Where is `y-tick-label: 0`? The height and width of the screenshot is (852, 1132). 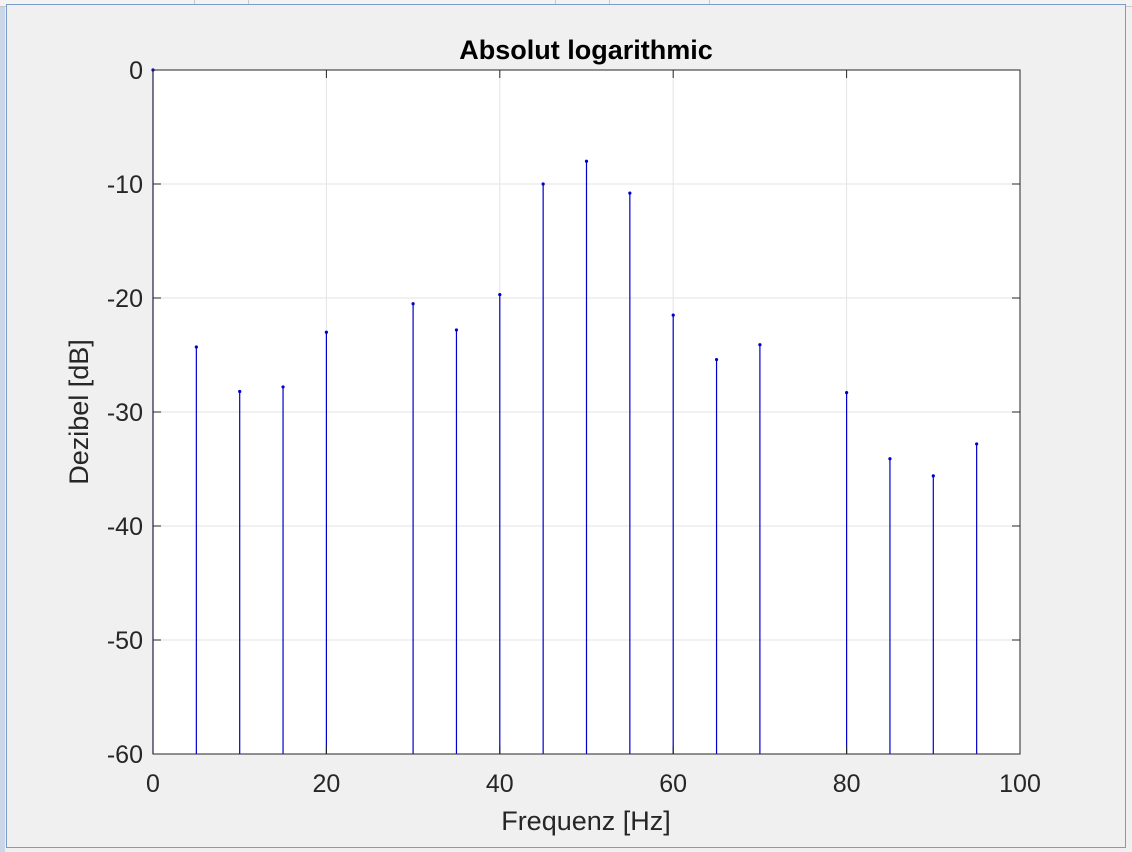 y-tick-label: 0 is located at coordinates (136, 71).